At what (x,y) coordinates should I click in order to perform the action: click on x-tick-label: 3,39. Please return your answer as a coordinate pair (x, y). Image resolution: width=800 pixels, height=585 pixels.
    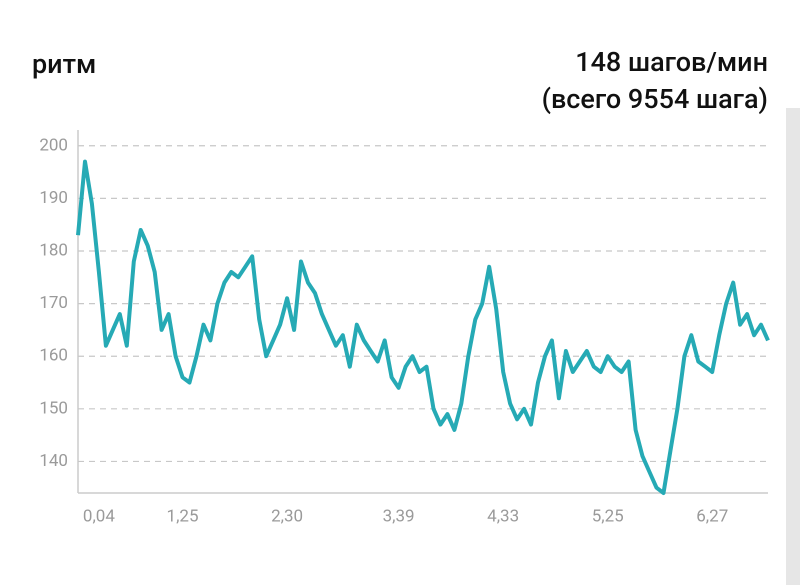
    Looking at the image, I should click on (399, 516).